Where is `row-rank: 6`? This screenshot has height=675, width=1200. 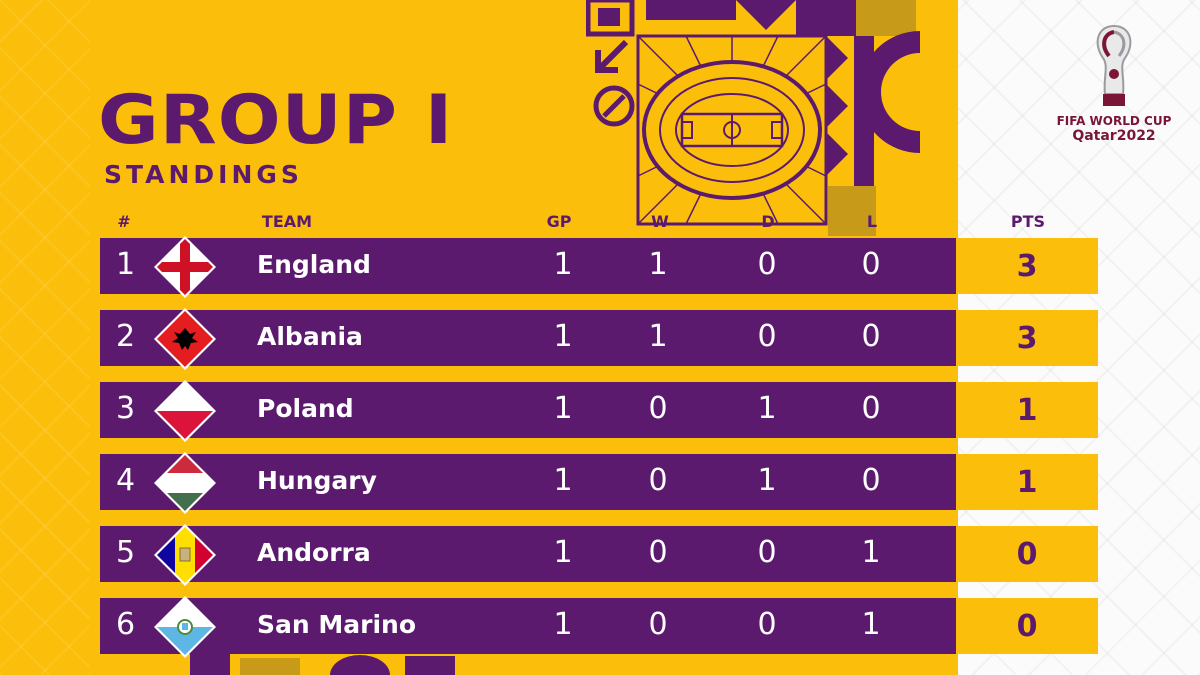
row-rank: 6 is located at coordinates (126, 624).